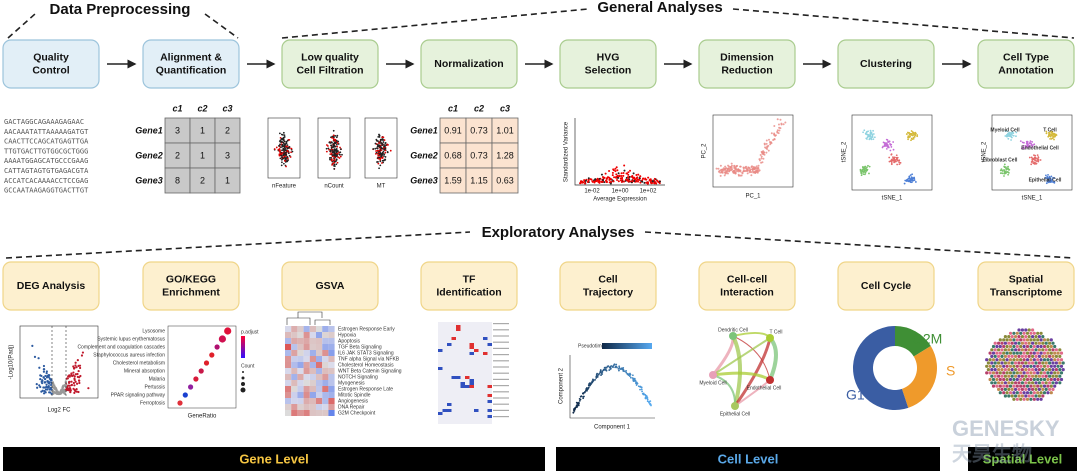 Image resolution: width=1080 pixels, height=473 pixels. Describe the element at coordinates (330, 57) in the screenshot. I see `step-label: Low quality` at that location.